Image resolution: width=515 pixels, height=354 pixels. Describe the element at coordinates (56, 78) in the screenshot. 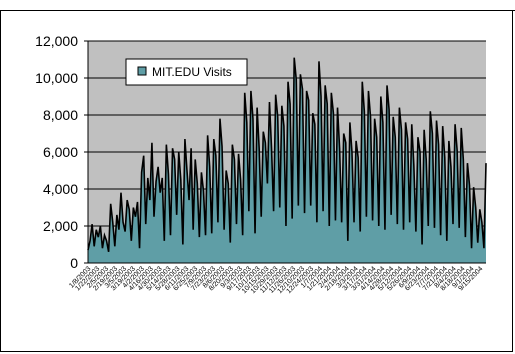

I see `y-tick-label: 10,000` at that location.